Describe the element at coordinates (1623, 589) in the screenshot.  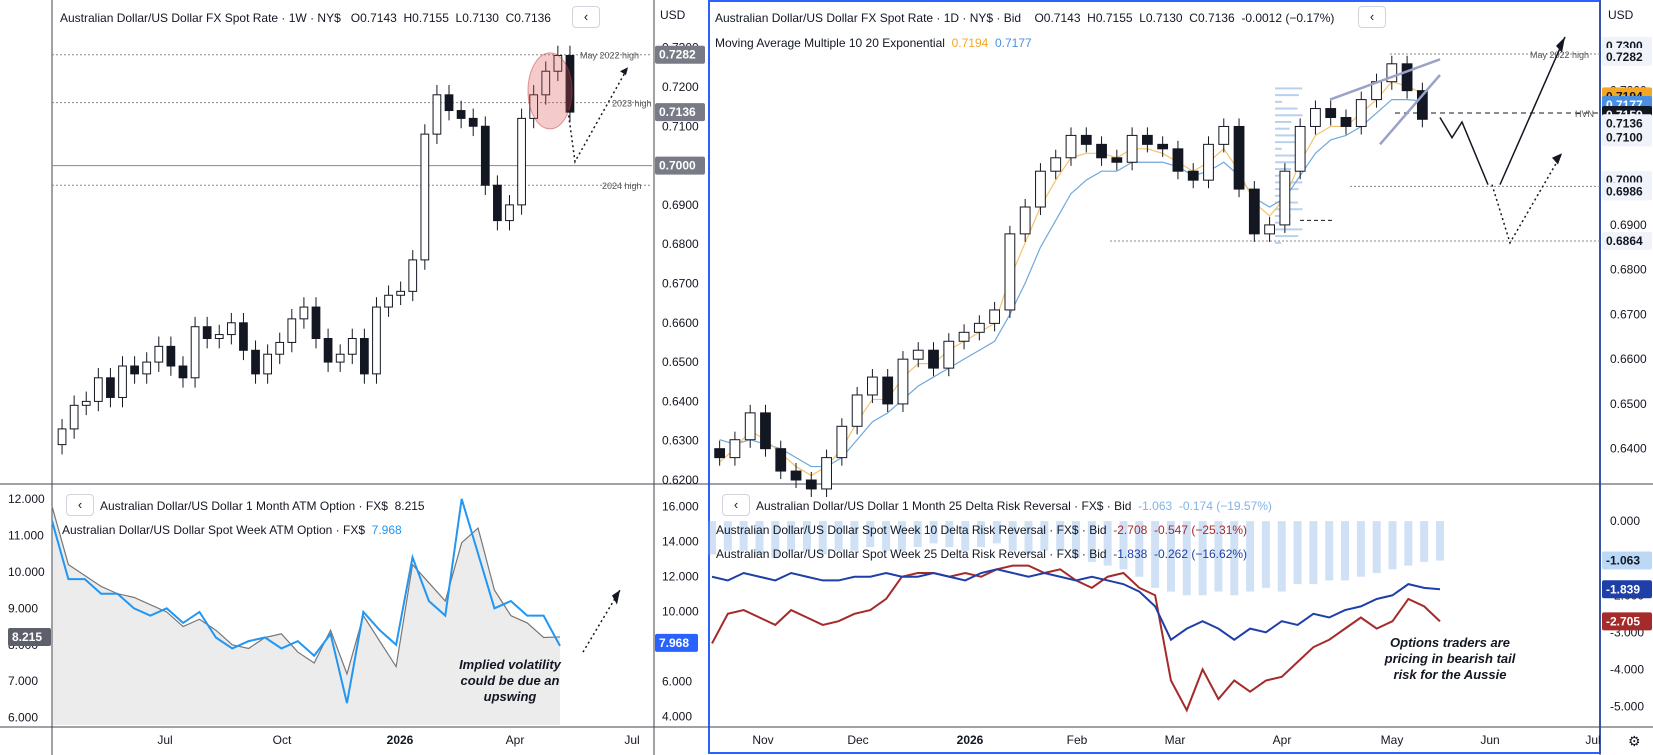
I see `right-bottom-tag-1839-text: -1.839` at that location.